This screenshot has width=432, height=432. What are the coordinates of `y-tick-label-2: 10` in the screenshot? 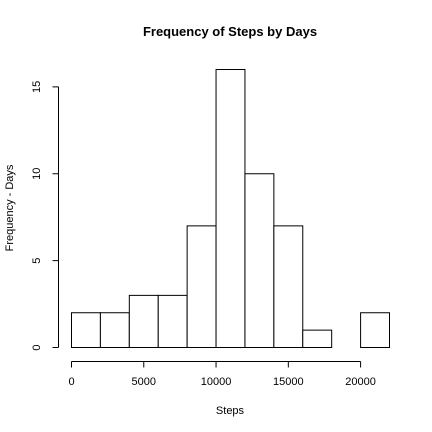 It's located at (37, 174).